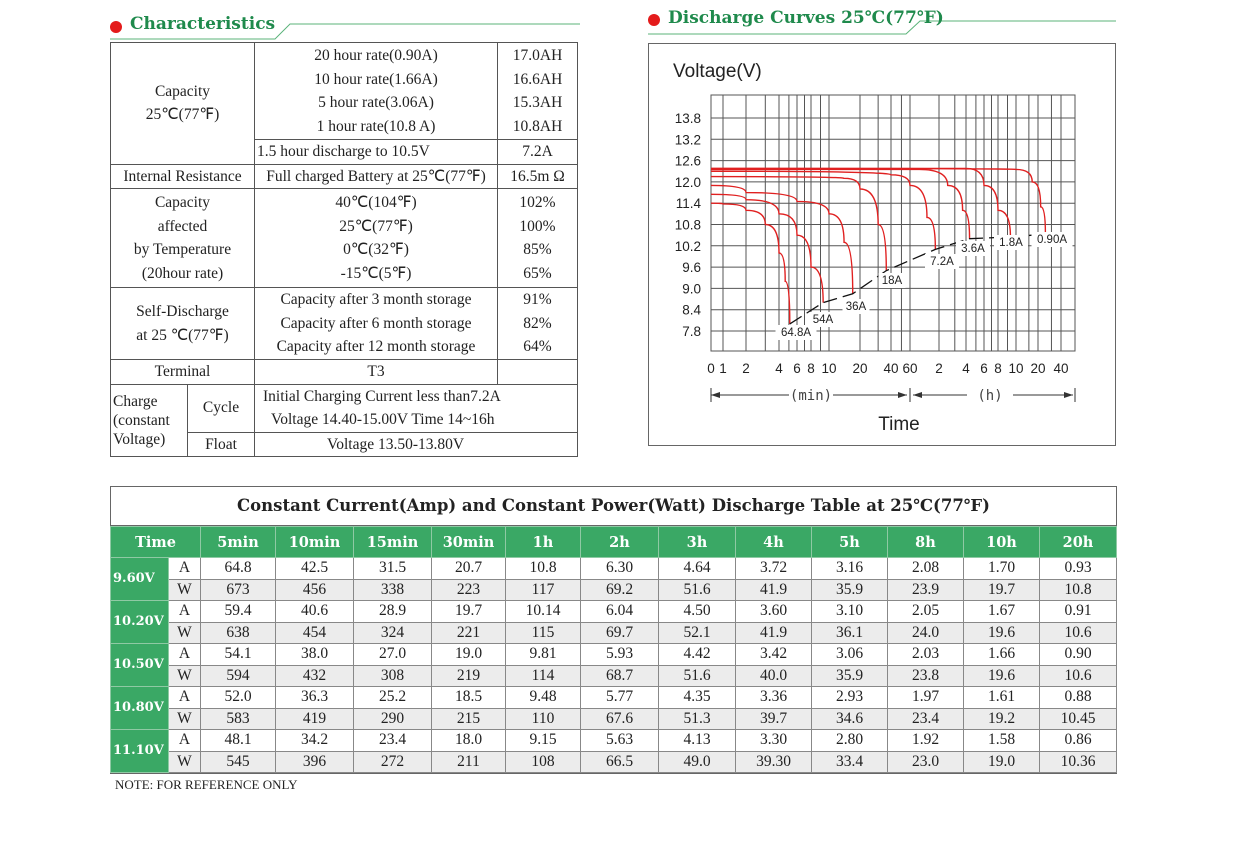 The image size is (1240, 858). Describe the element at coordinates (314, 568) in the screenshot. I see `table-cell: 42.5` at that location.